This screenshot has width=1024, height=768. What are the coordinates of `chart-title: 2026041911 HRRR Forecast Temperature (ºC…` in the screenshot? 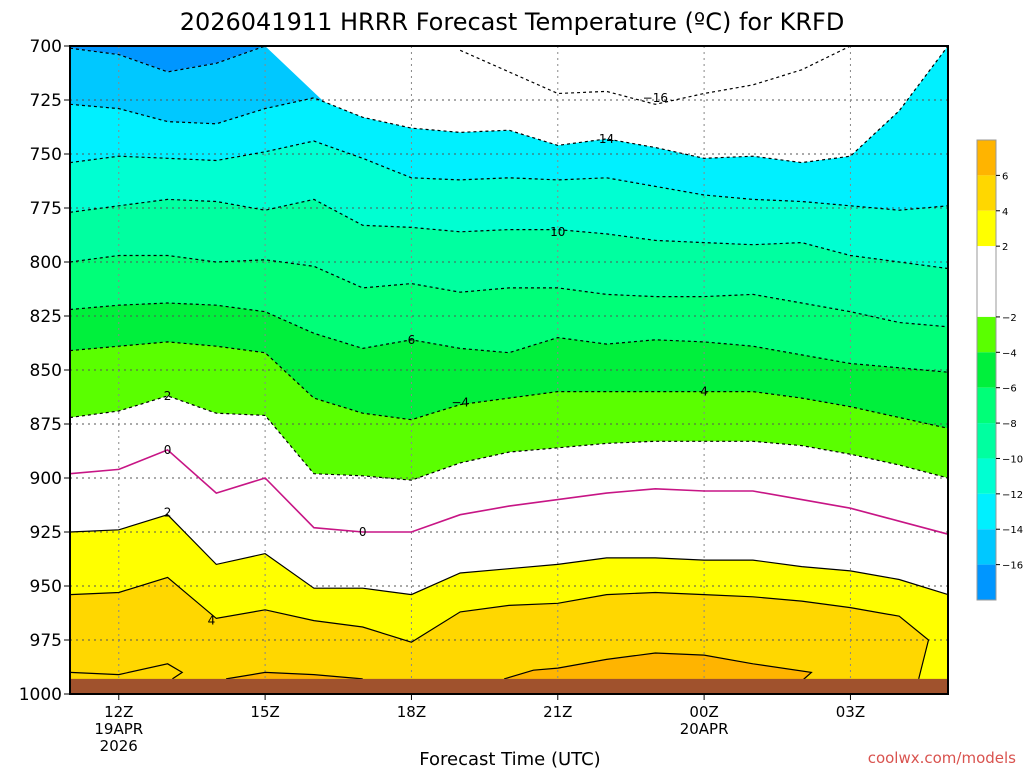 It's located at (512, 22).